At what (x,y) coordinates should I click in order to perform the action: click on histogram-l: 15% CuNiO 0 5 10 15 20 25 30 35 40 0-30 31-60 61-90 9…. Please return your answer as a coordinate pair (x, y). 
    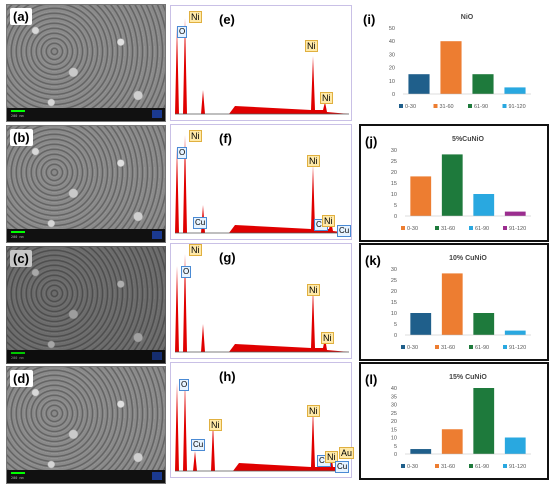
    Looking at the image, I should click on (454, 421).